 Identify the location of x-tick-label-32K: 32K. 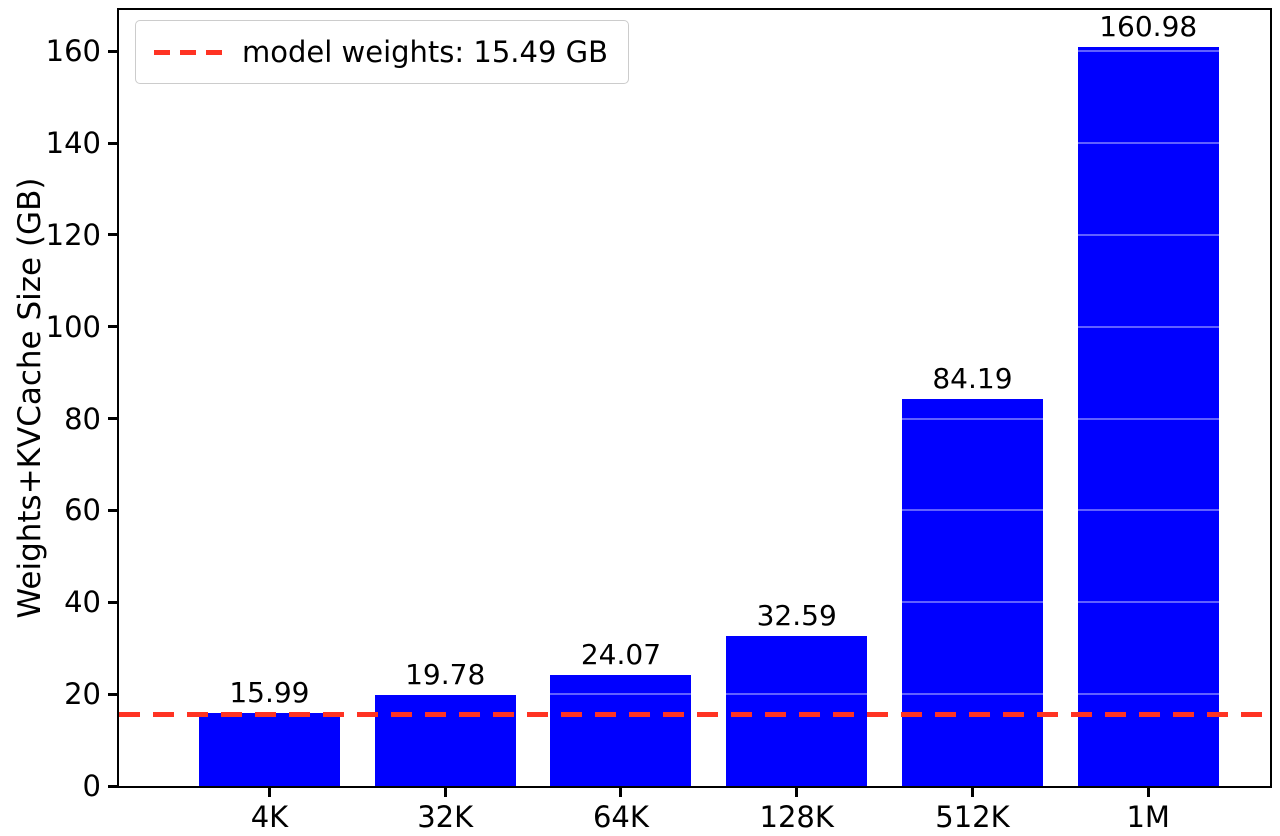
(445, 817).